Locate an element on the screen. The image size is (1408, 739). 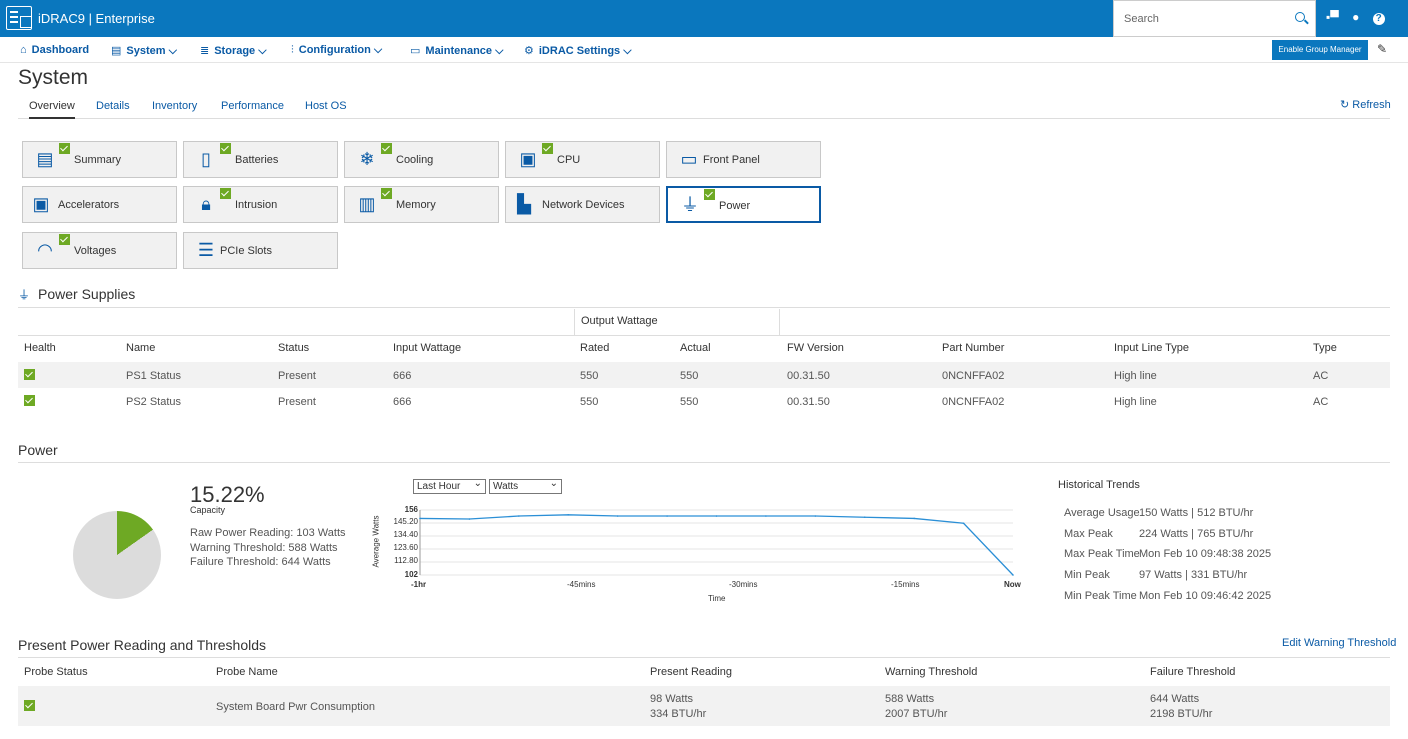
trend-value: 224 Watts | 765 BTU/hr is located at coordinates (1196, 534).